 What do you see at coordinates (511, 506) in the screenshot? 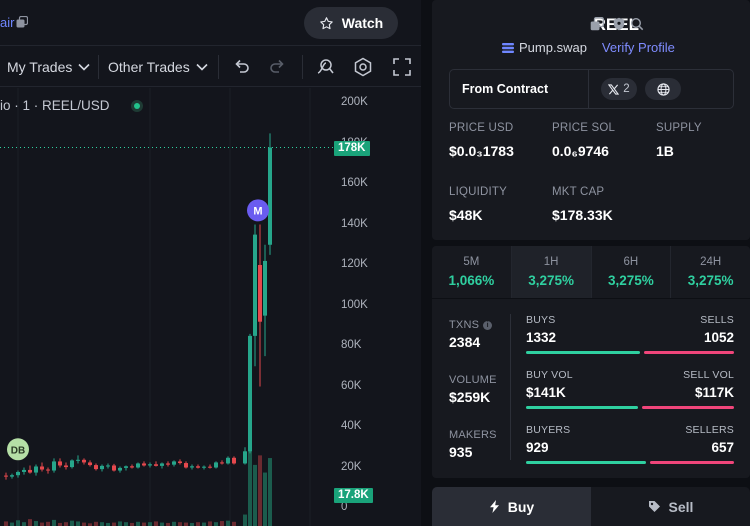
I see `buy-tab: Buy` at bounding box center [511, 506].